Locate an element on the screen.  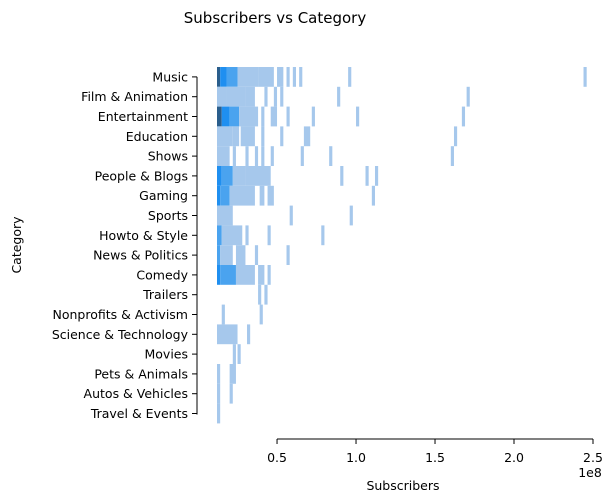
x-tick-label: 2.5 is located at coordinates (593, 457).